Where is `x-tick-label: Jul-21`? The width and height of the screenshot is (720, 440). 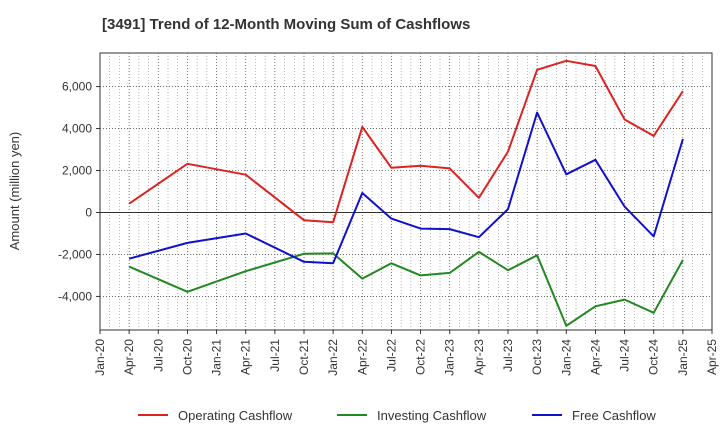 x-tick-label: Jul-21 is located at coordinates (275, 355).